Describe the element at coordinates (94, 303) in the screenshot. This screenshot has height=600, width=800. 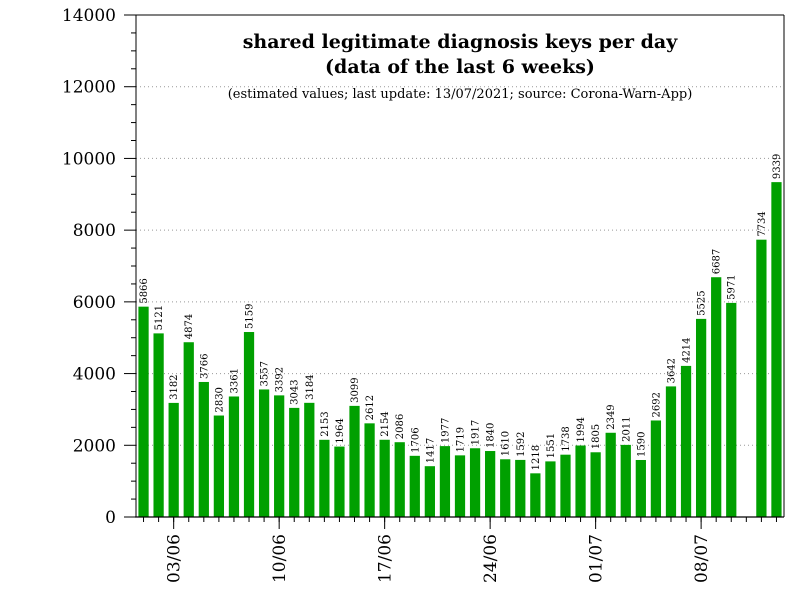
I see `y-tick-label: 6000` at that location.